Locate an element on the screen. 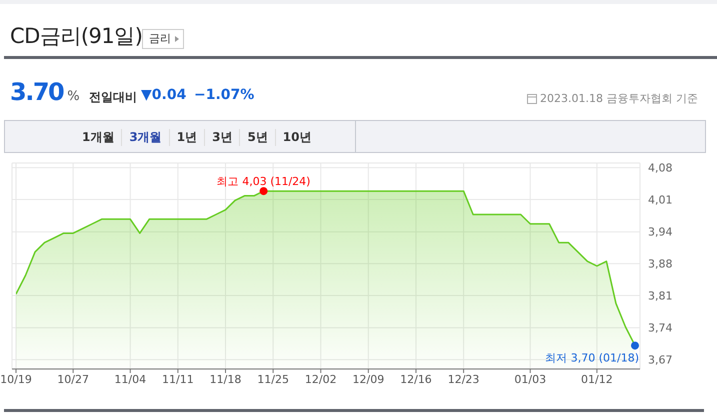 This screenshot has height=414, width=717. x-tick-label: 10/19 is located at coordinates (16, 379).